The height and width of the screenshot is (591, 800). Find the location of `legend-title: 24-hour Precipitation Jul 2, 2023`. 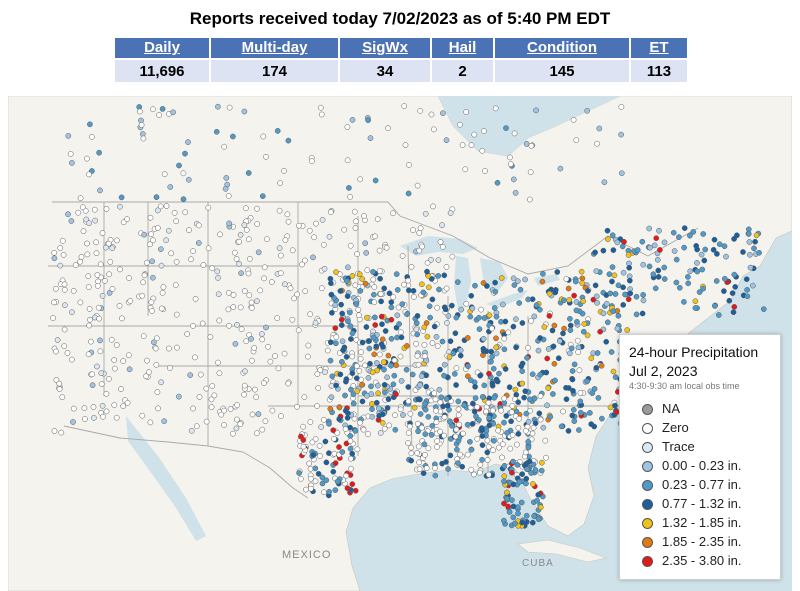

legend-title: 24-hour Precipitation Jul 2, 2023 is located at coordinates (693, 362).